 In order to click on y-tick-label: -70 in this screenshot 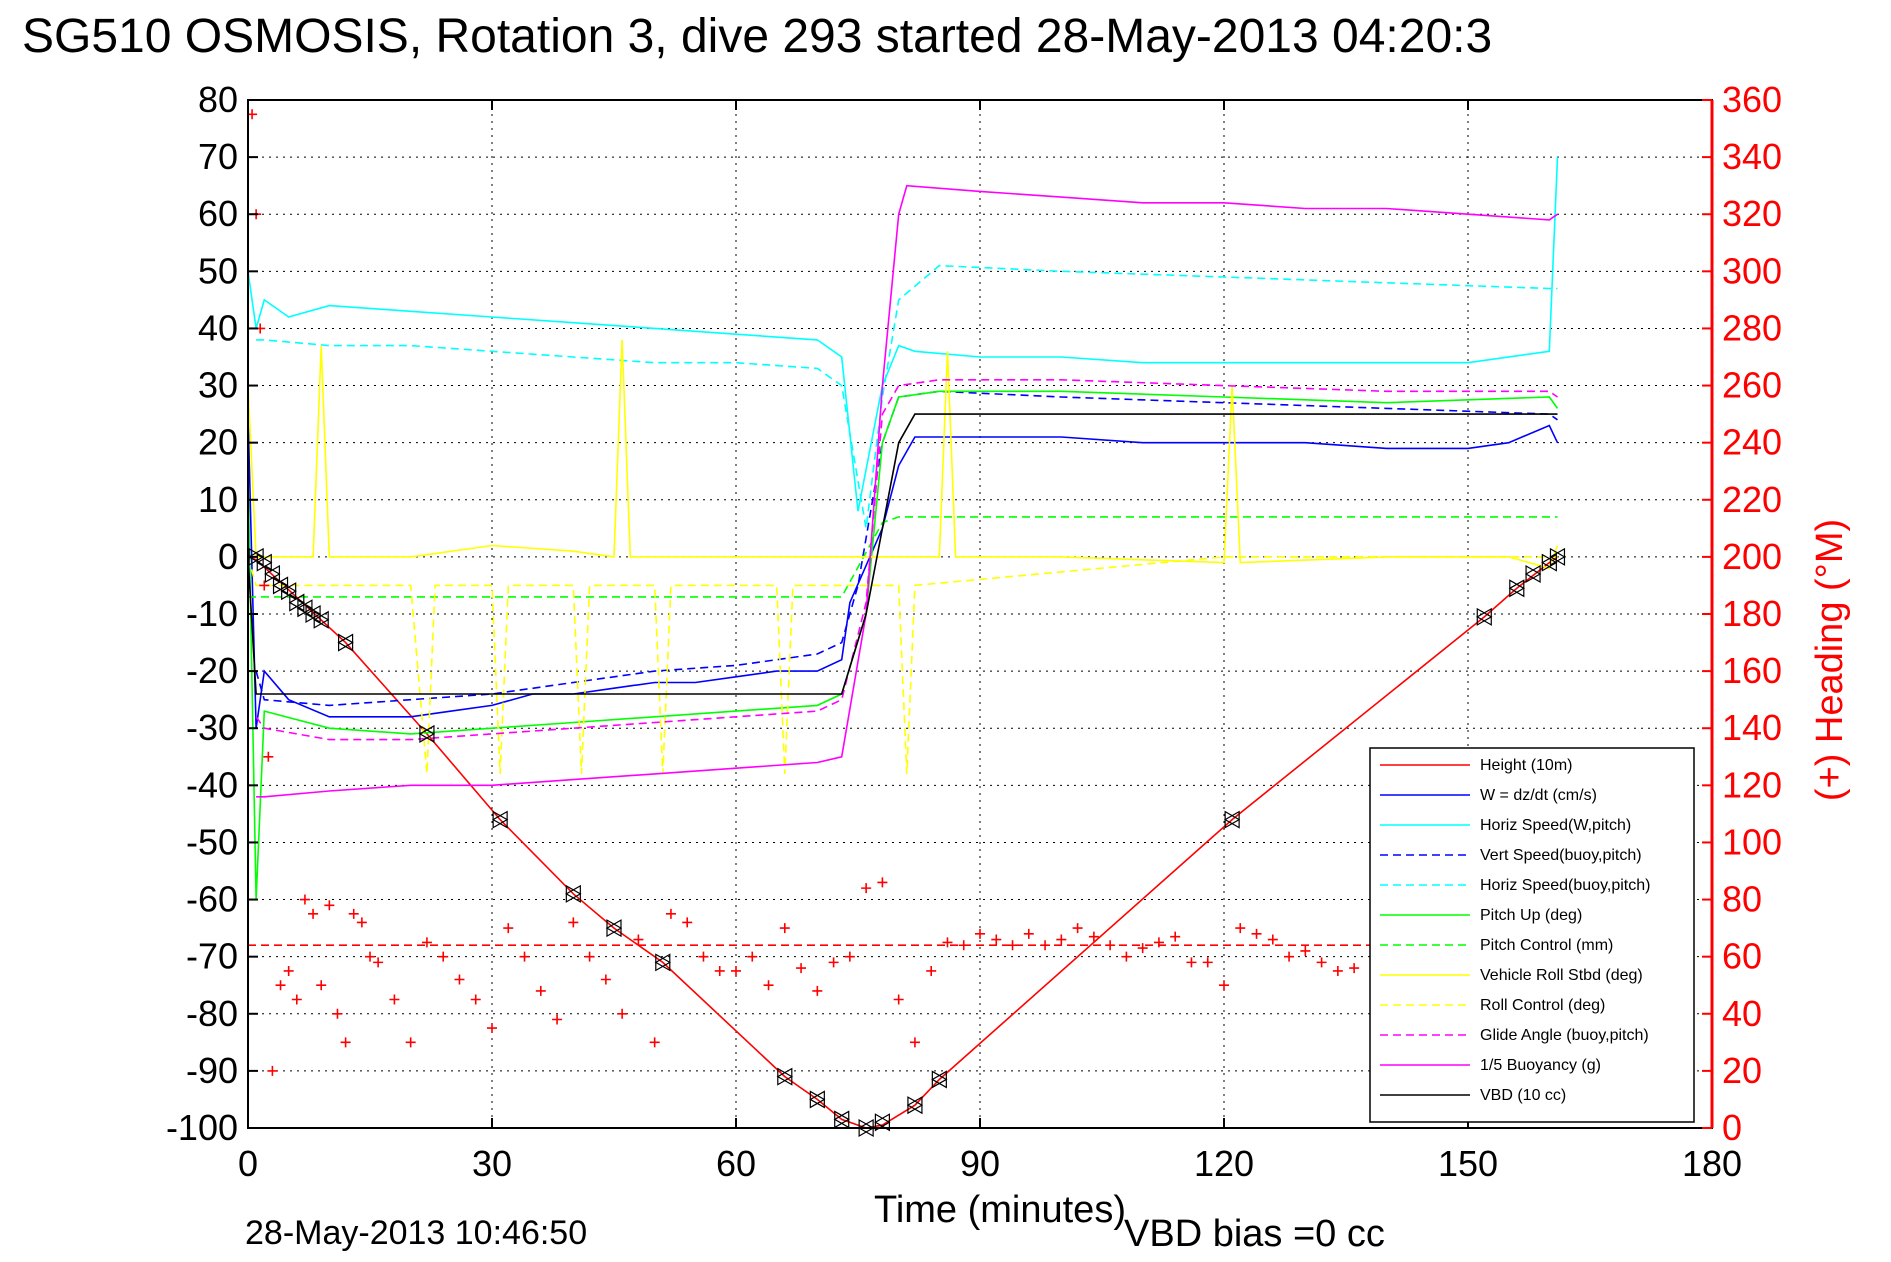, I will do `click(212, 956)`.